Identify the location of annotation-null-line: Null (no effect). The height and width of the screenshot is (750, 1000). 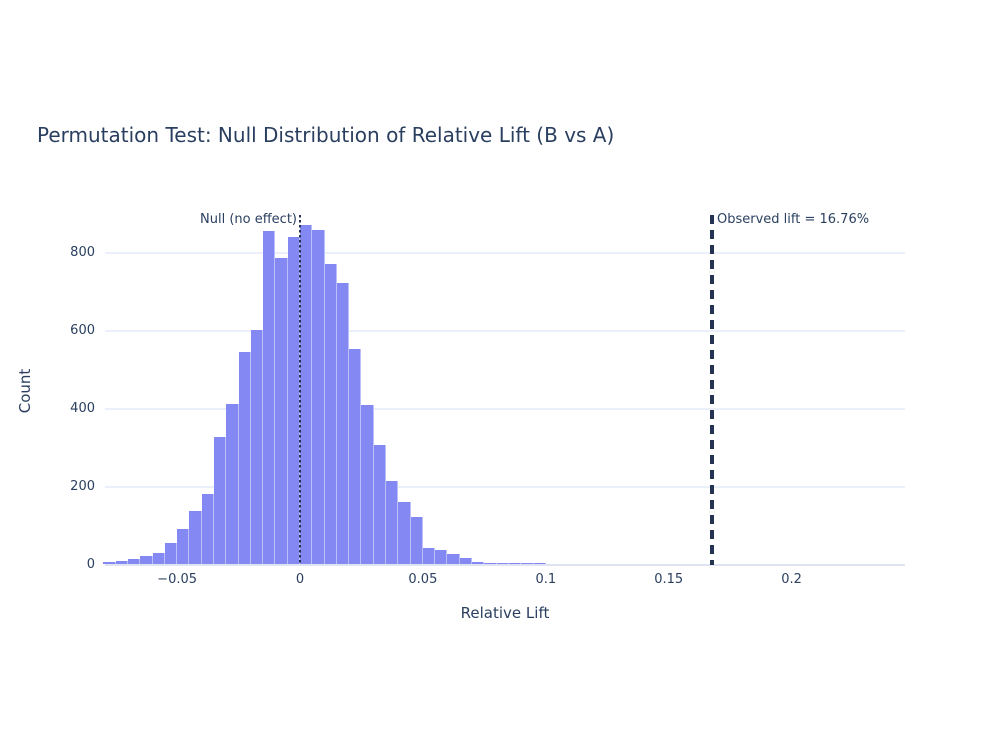
(248, 219).